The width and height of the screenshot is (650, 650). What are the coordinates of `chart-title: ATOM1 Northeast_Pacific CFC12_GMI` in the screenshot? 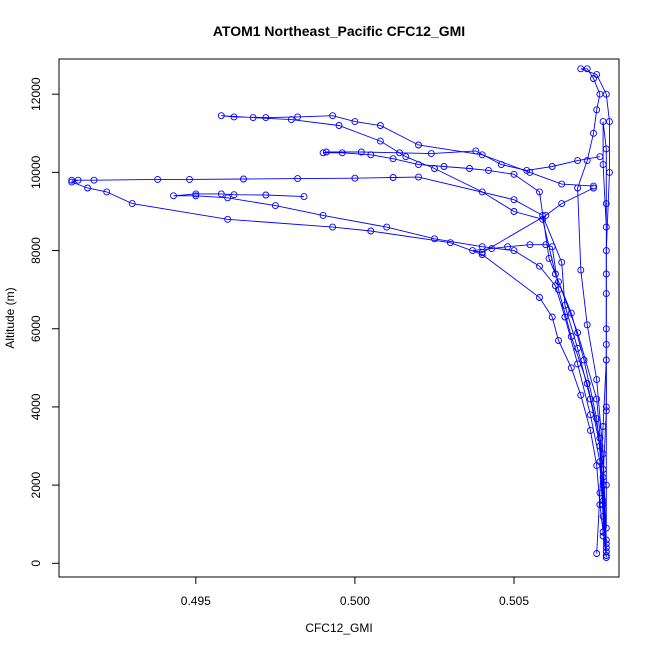 It's located at (339, 31).